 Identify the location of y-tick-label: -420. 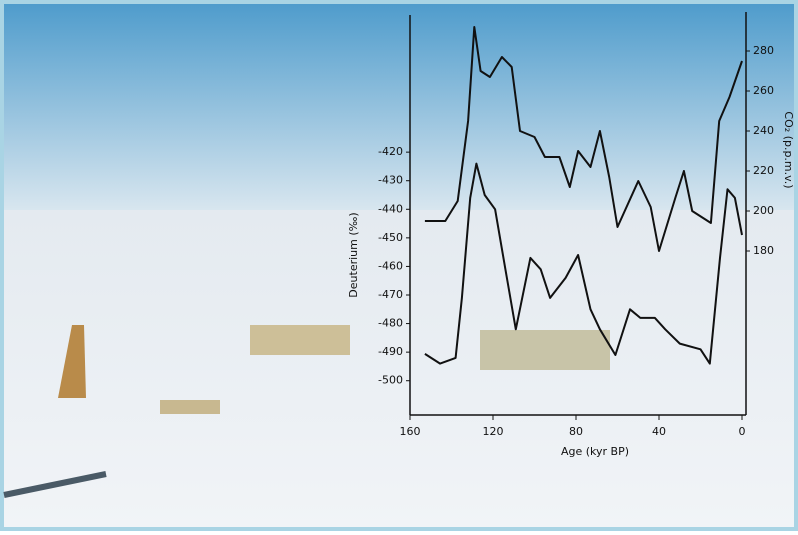
(390, 151).